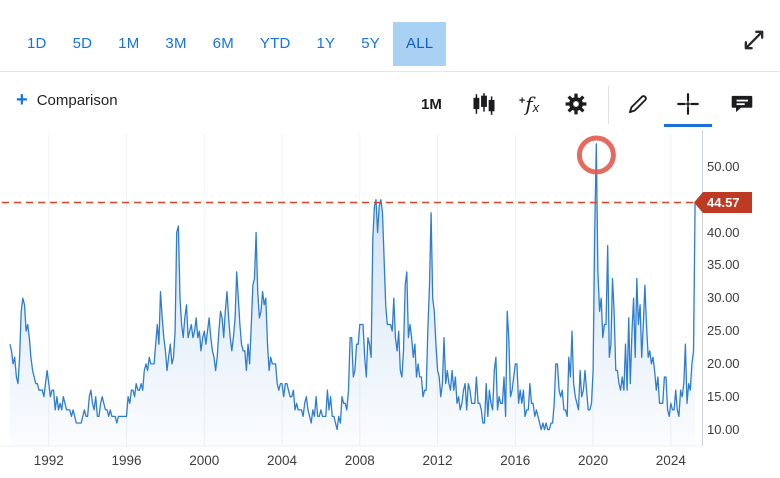 The height and width of the screenshot is (478, 780). What do you see at coordinates (77, 100) in the screenshot?
I see `comparison-label: Comparison` at bounding box center [77, 100].